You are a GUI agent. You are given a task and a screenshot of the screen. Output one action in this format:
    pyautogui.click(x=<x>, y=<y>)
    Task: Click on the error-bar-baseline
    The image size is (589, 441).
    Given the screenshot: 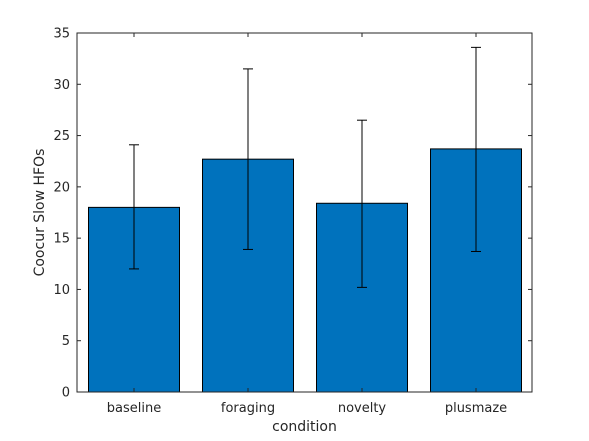 What is the action you would take?
    pyautogui.click(x=134, y=207)
    